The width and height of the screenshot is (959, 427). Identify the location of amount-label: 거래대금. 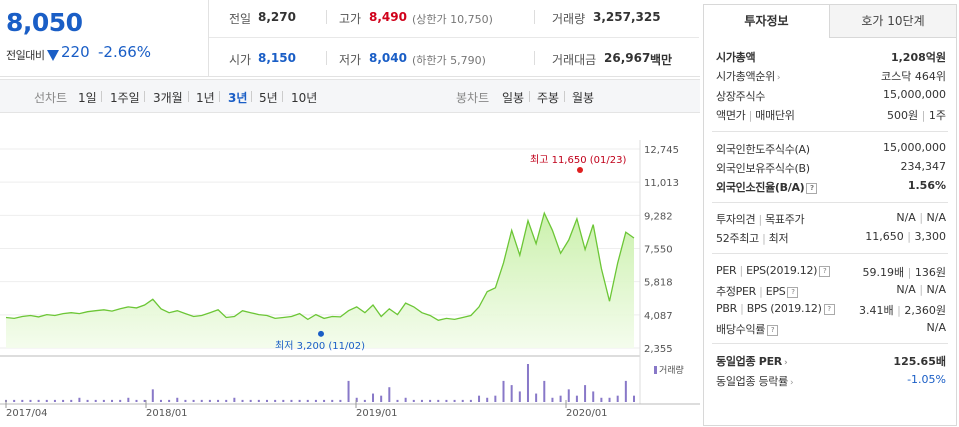
(574, 60).